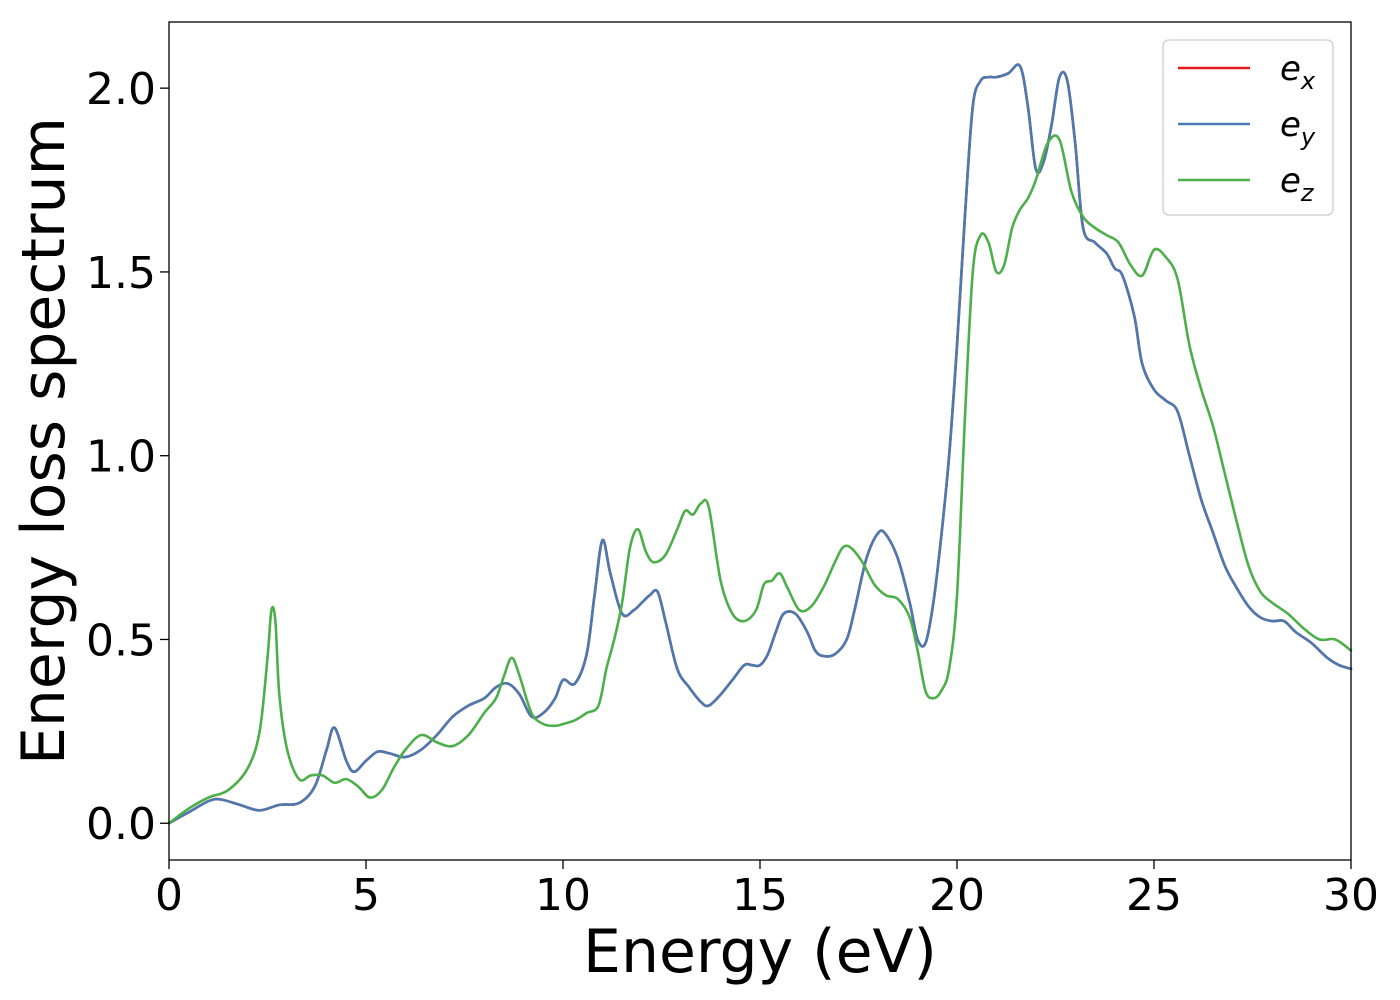 The image size is (1400, 1000). What do you see at coordinates (121, 824) in the screenshot?
I see `y-tick-label: 0.0` at bounding box center [121, 824].